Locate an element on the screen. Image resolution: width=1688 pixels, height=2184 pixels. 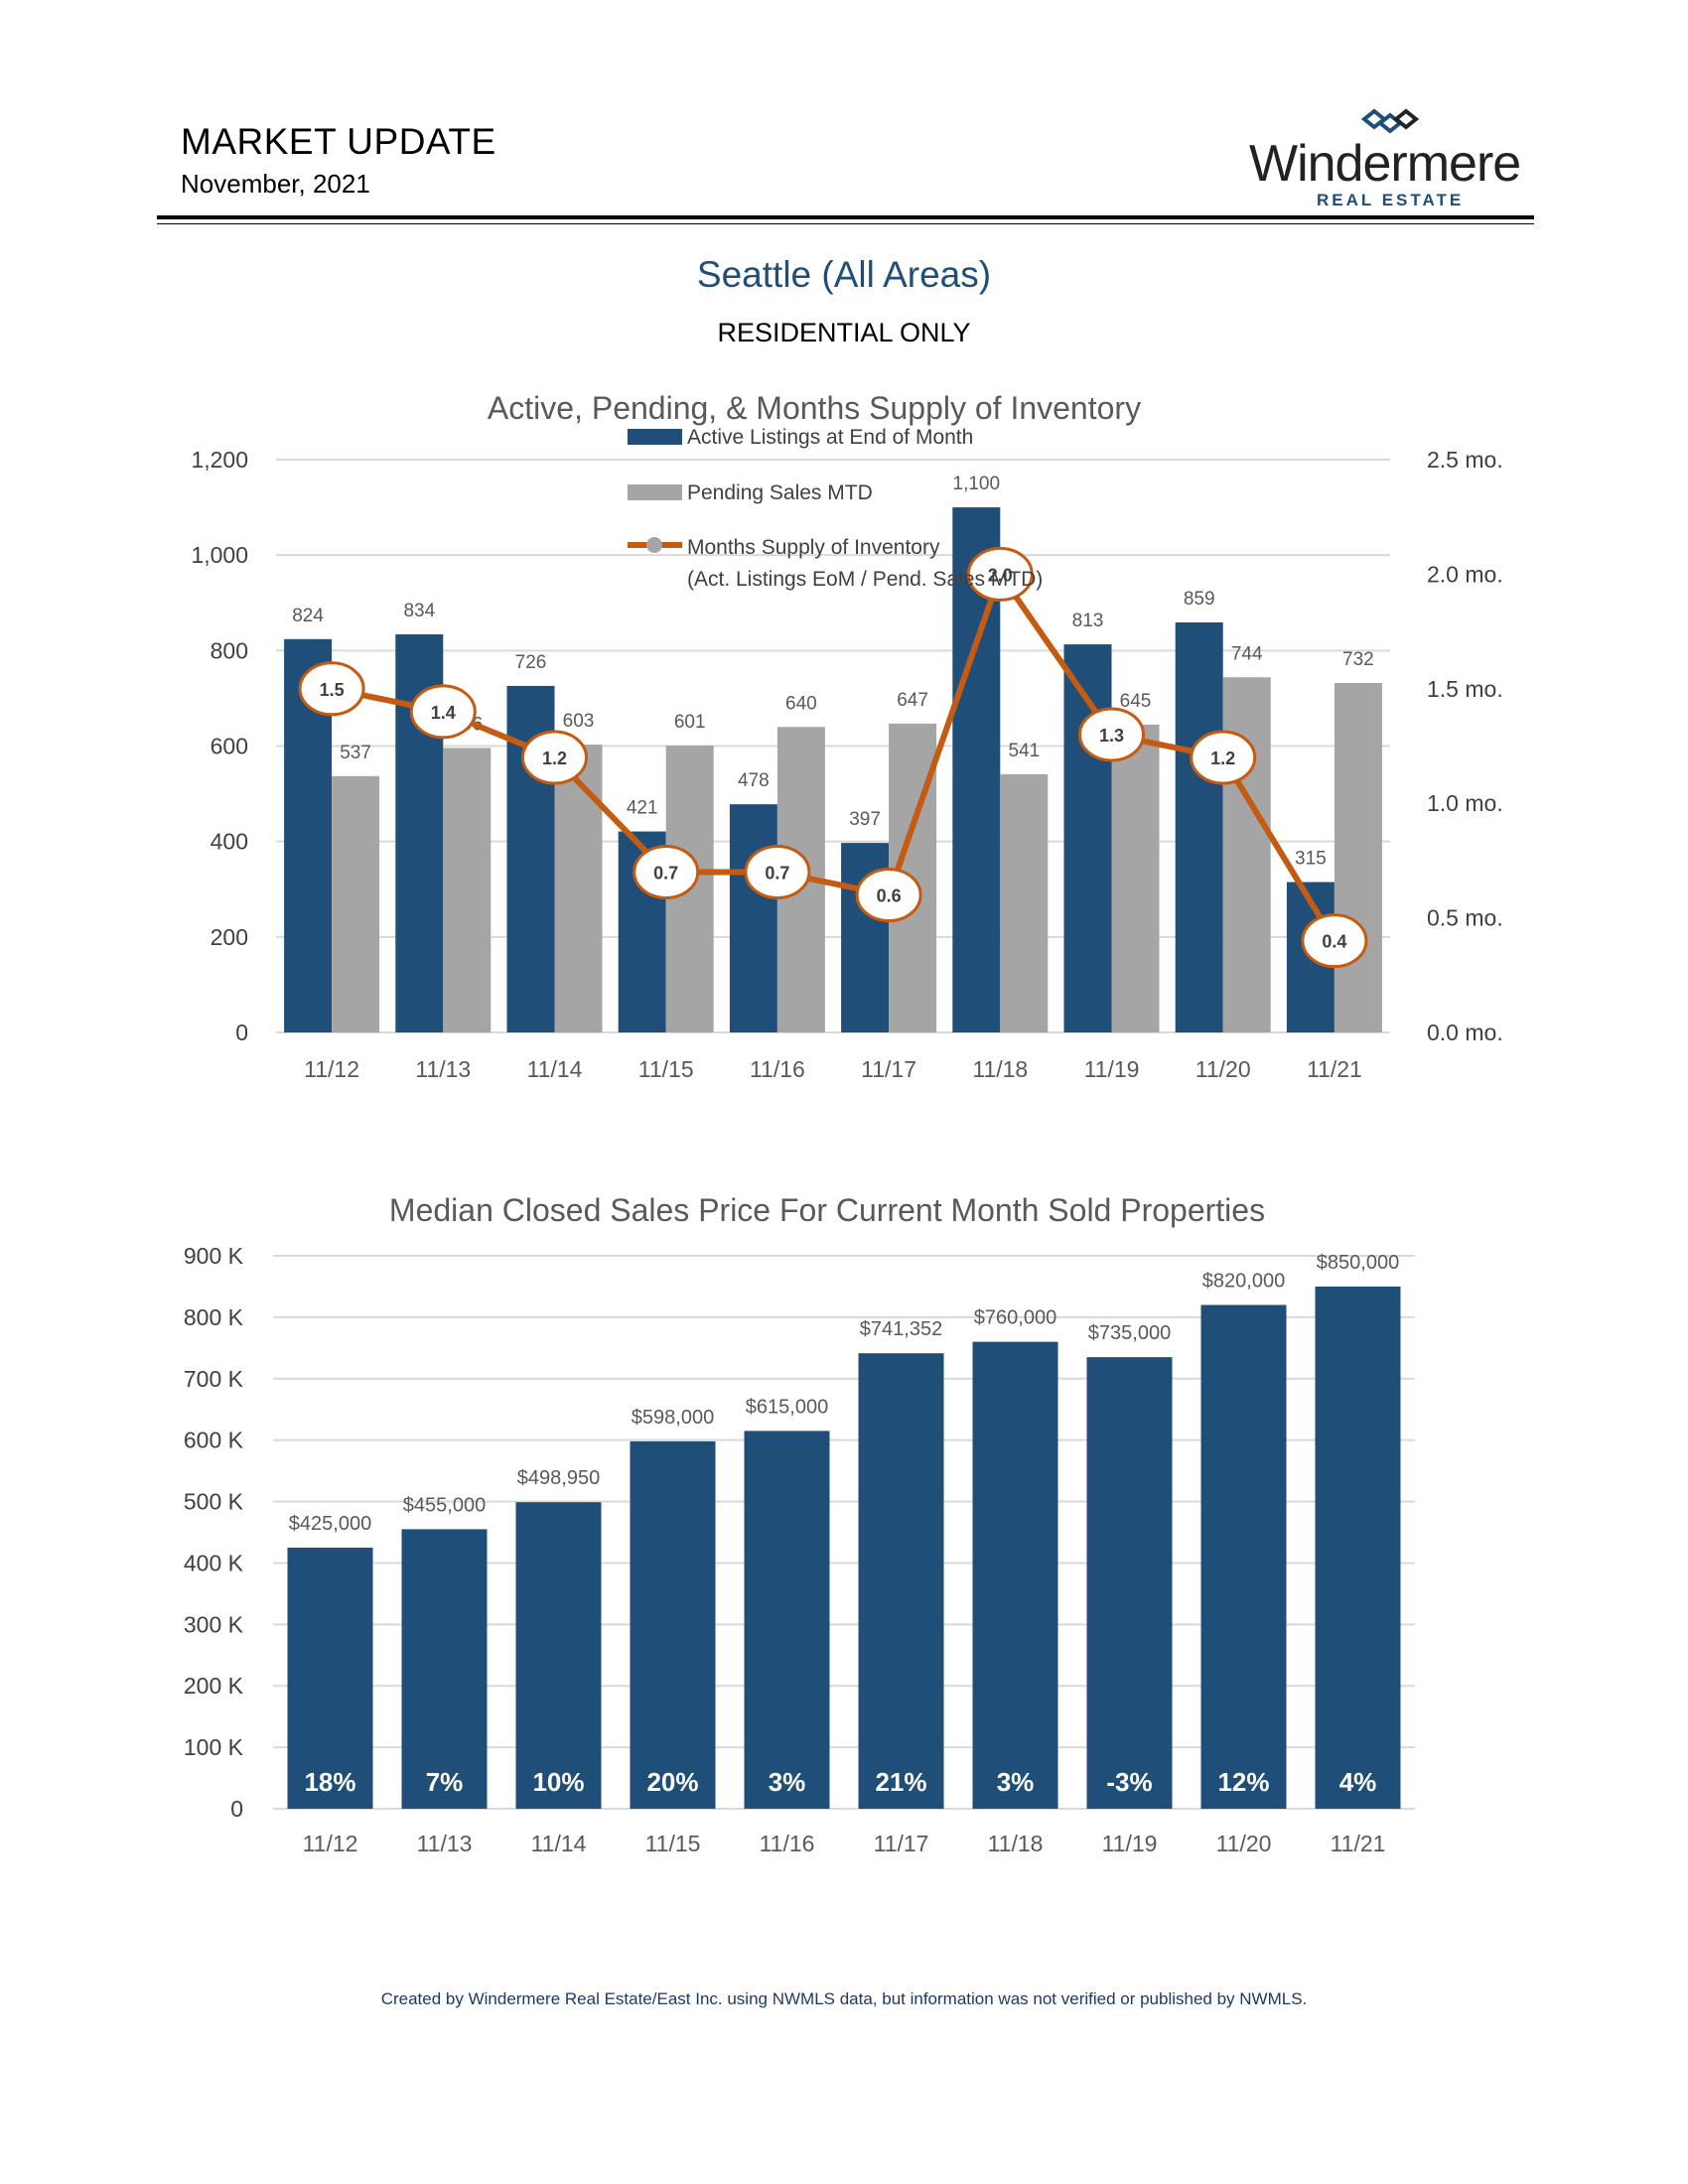
months-supply-data-label: 0.7 is located at coordinates (665, 873).